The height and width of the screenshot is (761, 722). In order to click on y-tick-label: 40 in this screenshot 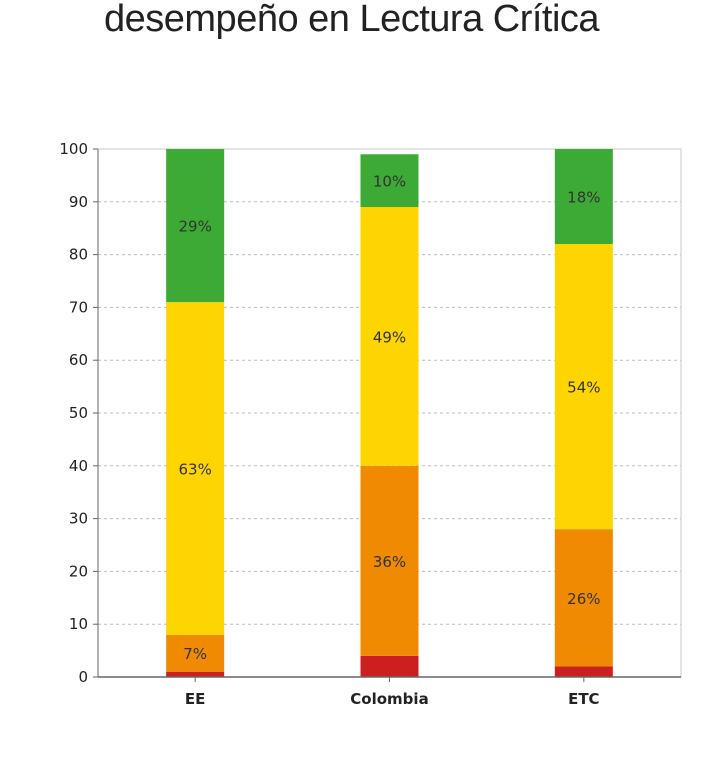, I will do `click(78, 466)`.